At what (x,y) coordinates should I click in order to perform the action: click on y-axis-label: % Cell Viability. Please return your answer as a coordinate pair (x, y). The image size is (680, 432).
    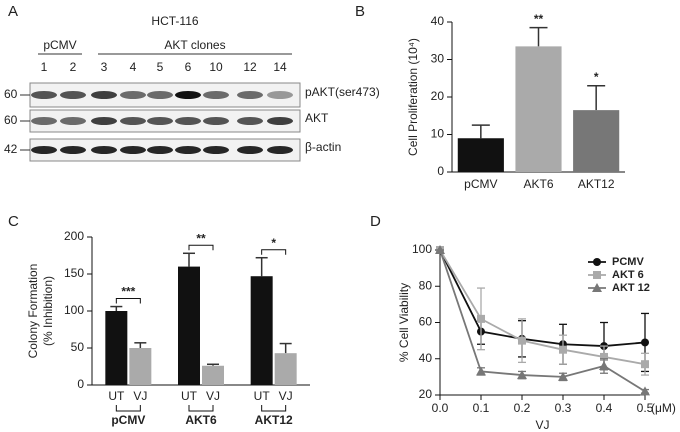
    Looking at the image, I should click on (404, 322).